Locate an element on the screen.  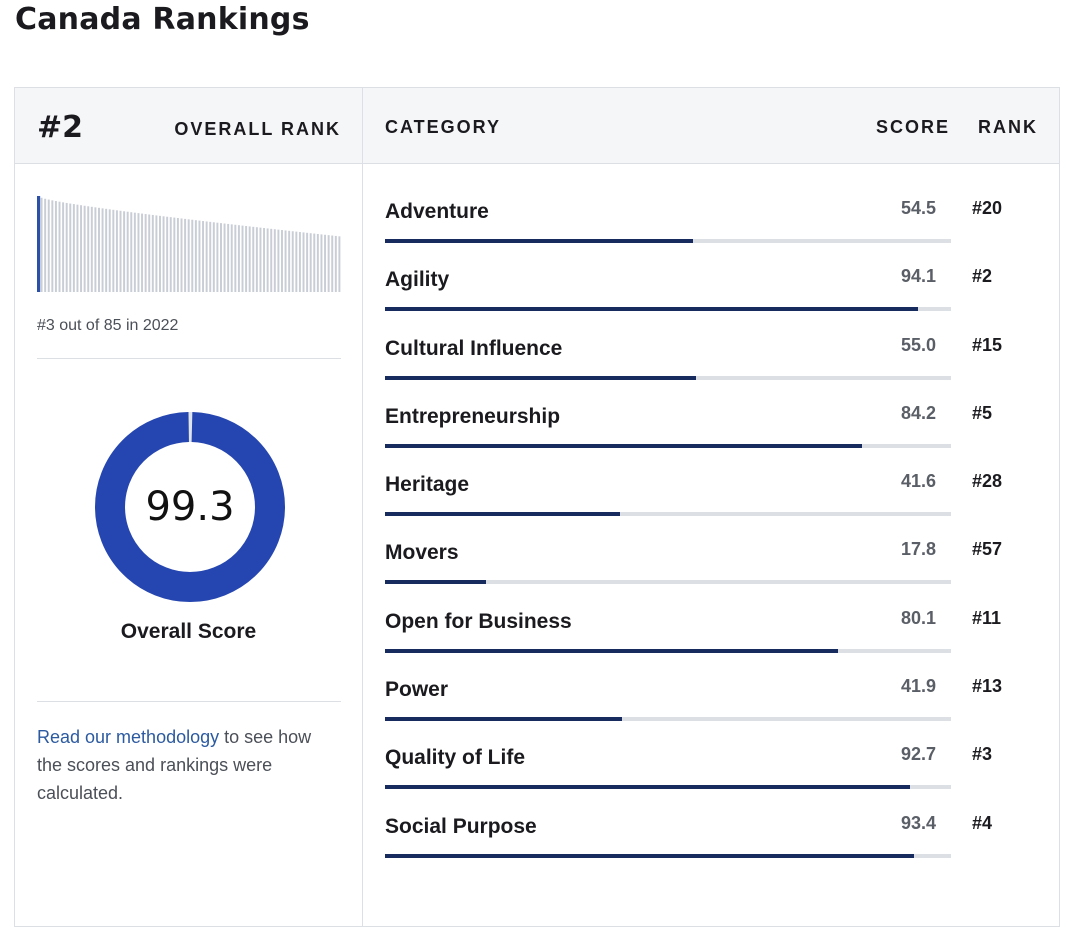
category-row-cultural-influence: Cultural Influence 55.0 #15 is located at coordinates (715, 347).